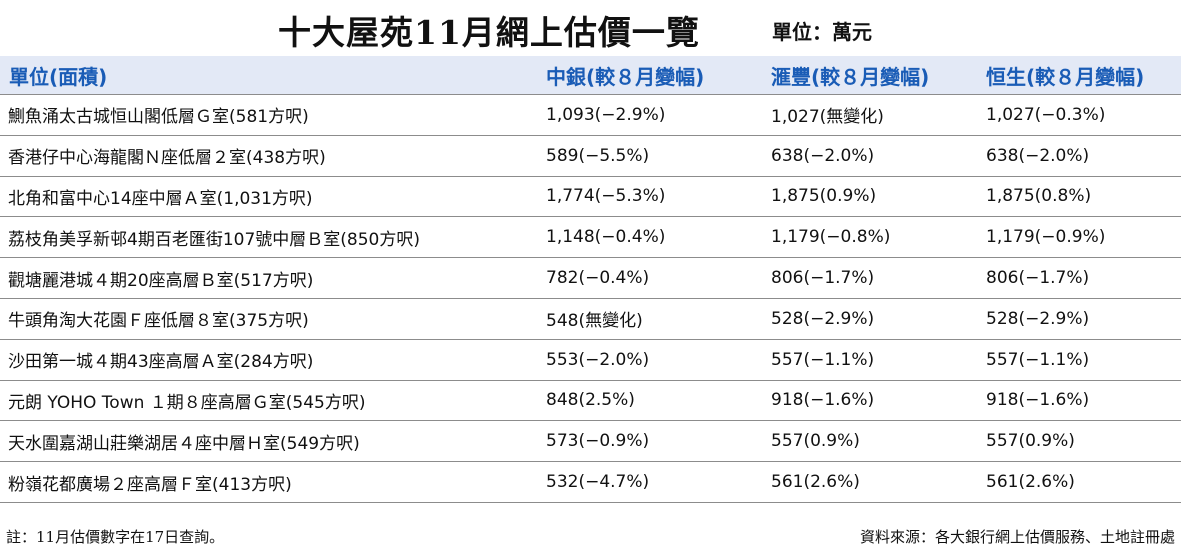 The height and width of the screenshot is (557, 1181). What do you see at coordinates (823, 318) in the screenshot?
I see `hsbc-cell: 528(−2.9%)` at bounding box center [823, 318].